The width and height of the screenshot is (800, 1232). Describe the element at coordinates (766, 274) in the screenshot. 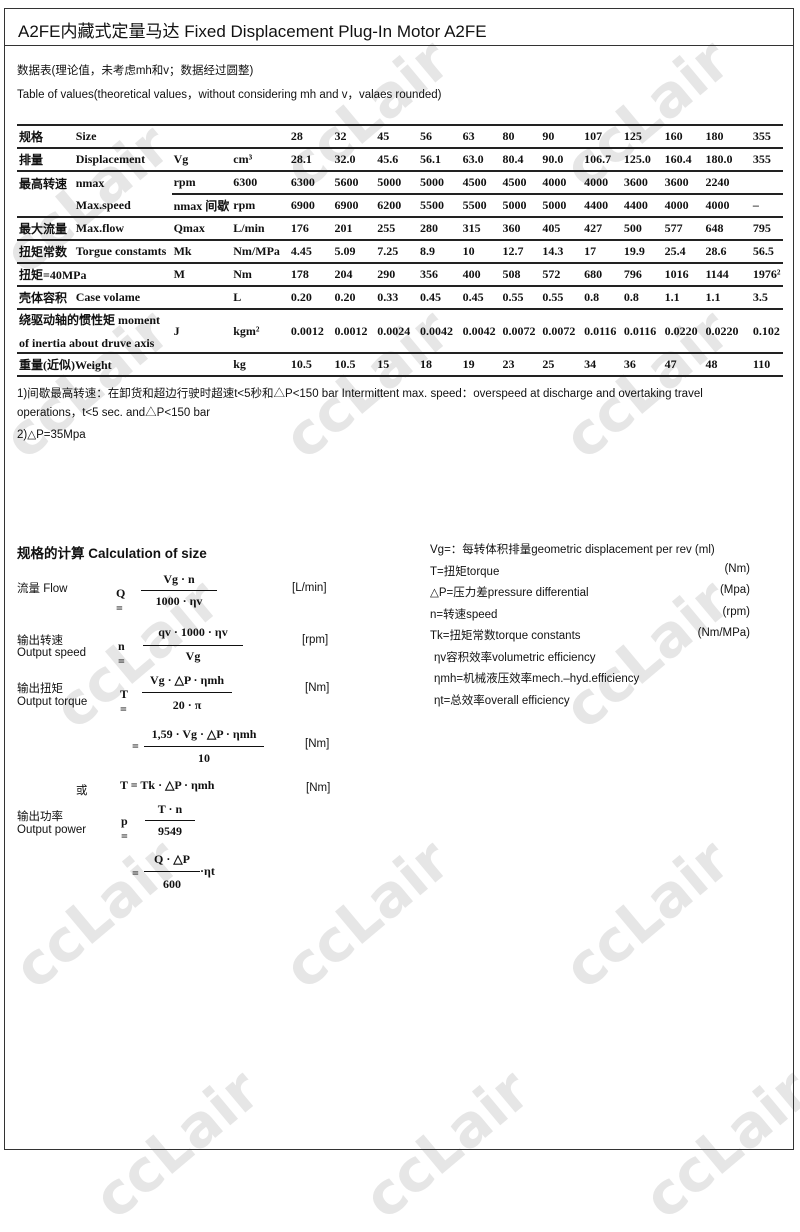

I see `table-cell: 1976²` at that location.